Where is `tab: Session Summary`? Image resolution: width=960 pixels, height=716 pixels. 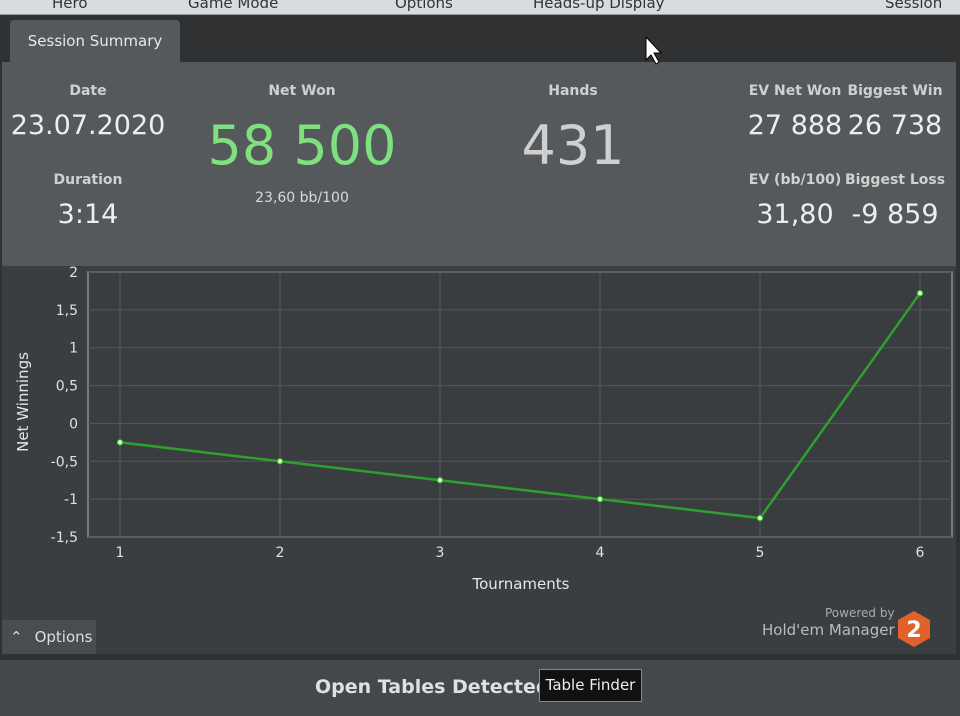 tab: Session Summary is located at coordinates (95, 41).